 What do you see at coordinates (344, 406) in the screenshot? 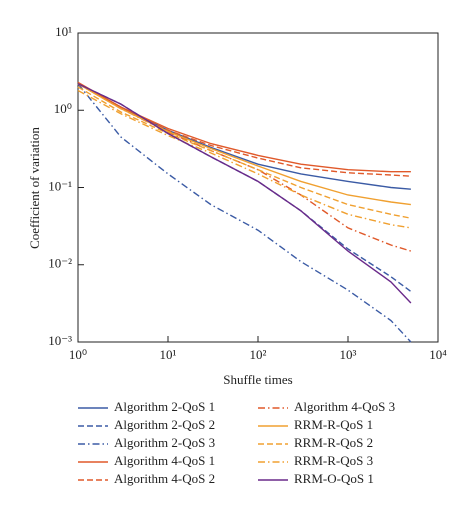
I see `legend-label: Algorithm 4-QoS 3` at bounding box center [344, 406].